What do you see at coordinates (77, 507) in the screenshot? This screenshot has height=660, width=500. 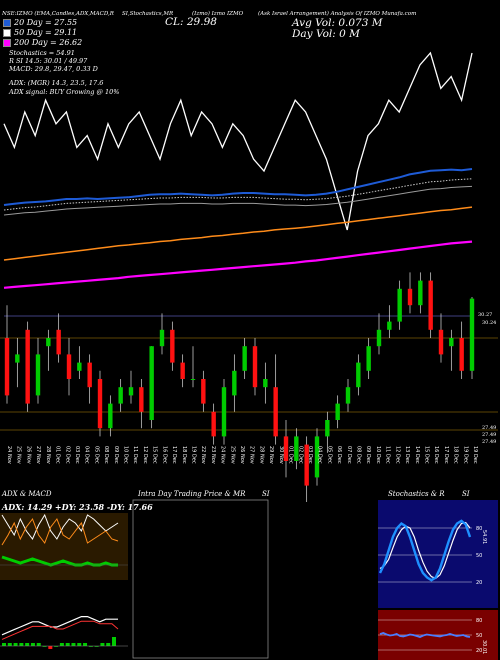 I see `adx-panel-readout: ADX: 14.29 +DY: 23.58 -DY: 17.66` at bounding box center [77, 507].